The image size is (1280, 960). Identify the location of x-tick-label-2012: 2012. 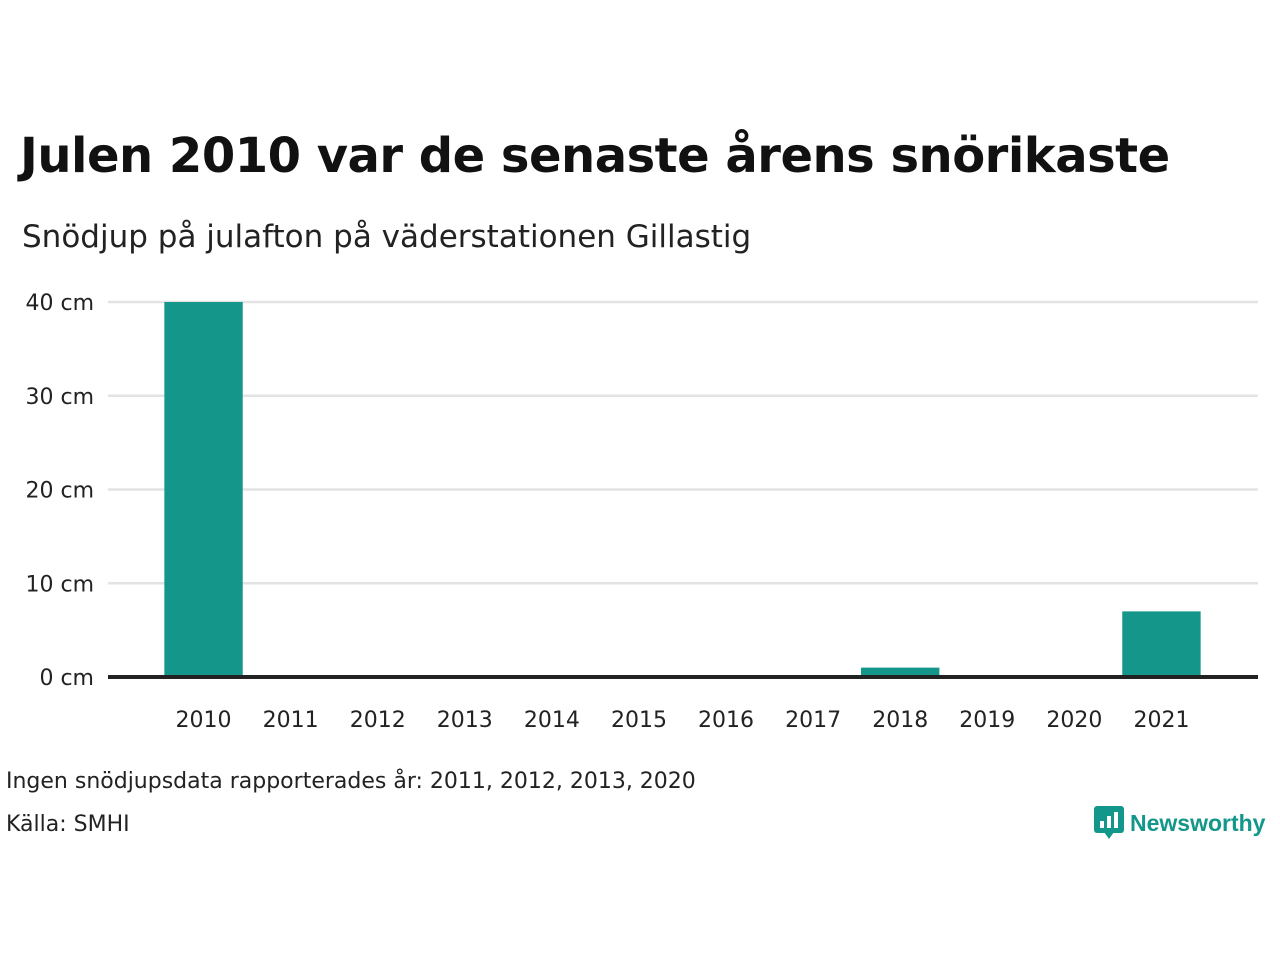
(378, 720).